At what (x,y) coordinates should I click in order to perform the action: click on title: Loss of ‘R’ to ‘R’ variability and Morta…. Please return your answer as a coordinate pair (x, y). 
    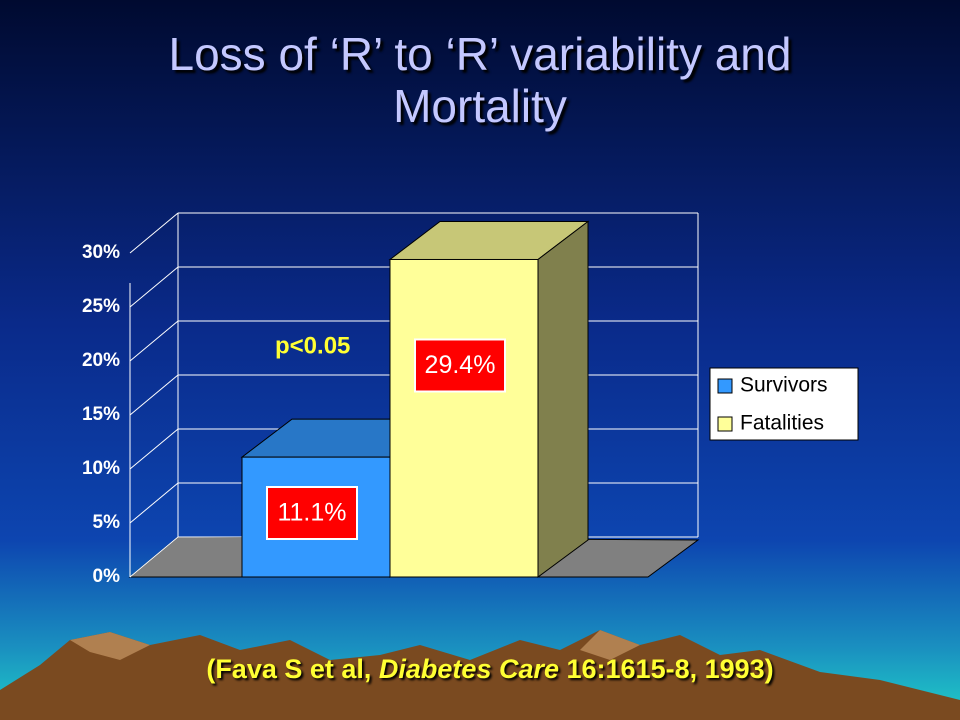
    Looking at the image, I should click on (480, 80).